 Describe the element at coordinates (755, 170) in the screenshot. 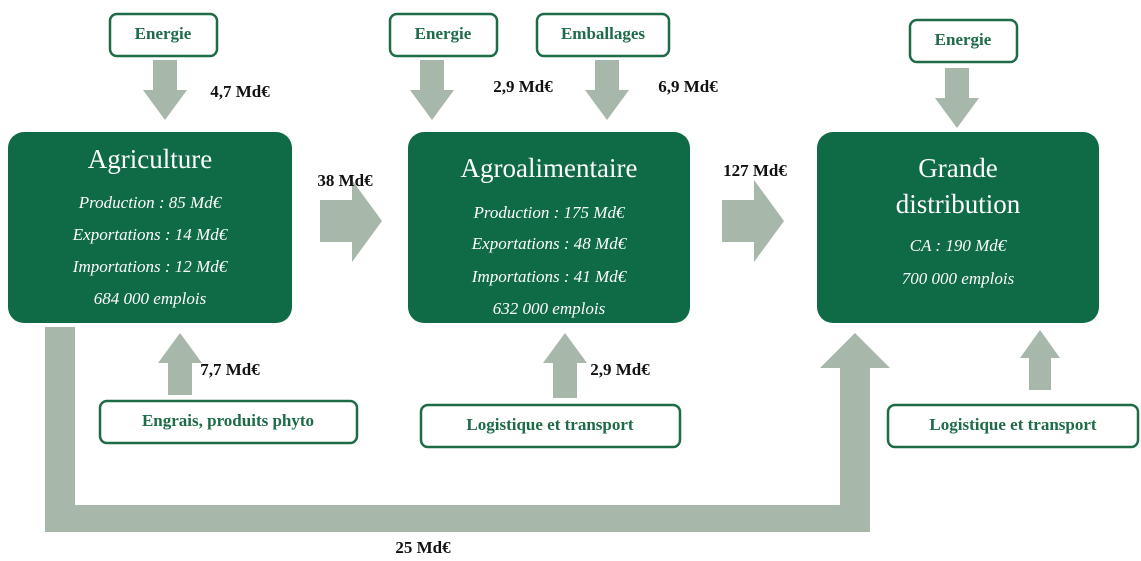

I see `flow-label: 127 Md€` at that location.